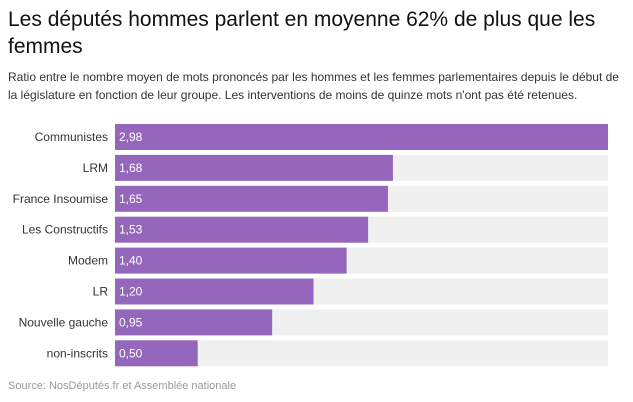 The height and width of the screenshot is (402, 633). What do you see at coordinates (64, 322) in the screenshot?
I see `category-label: Nouvelle gauche` at bounding box center [64, 322].